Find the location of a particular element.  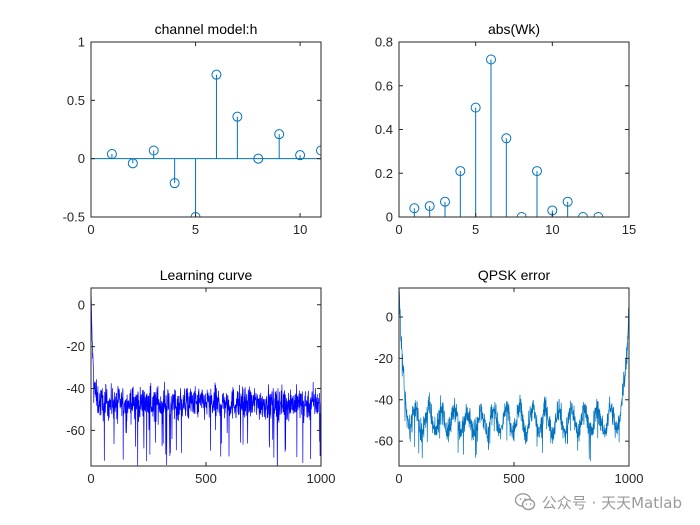

chart-title: QPSK error is located at coordinates (514, 275).